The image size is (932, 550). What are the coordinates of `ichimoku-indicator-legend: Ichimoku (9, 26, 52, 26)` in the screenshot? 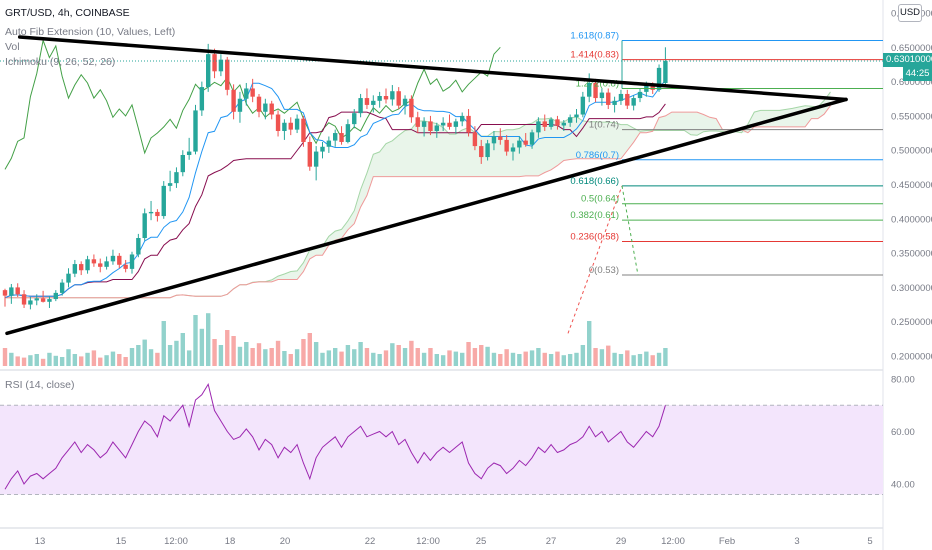 It's located at (60, 62).